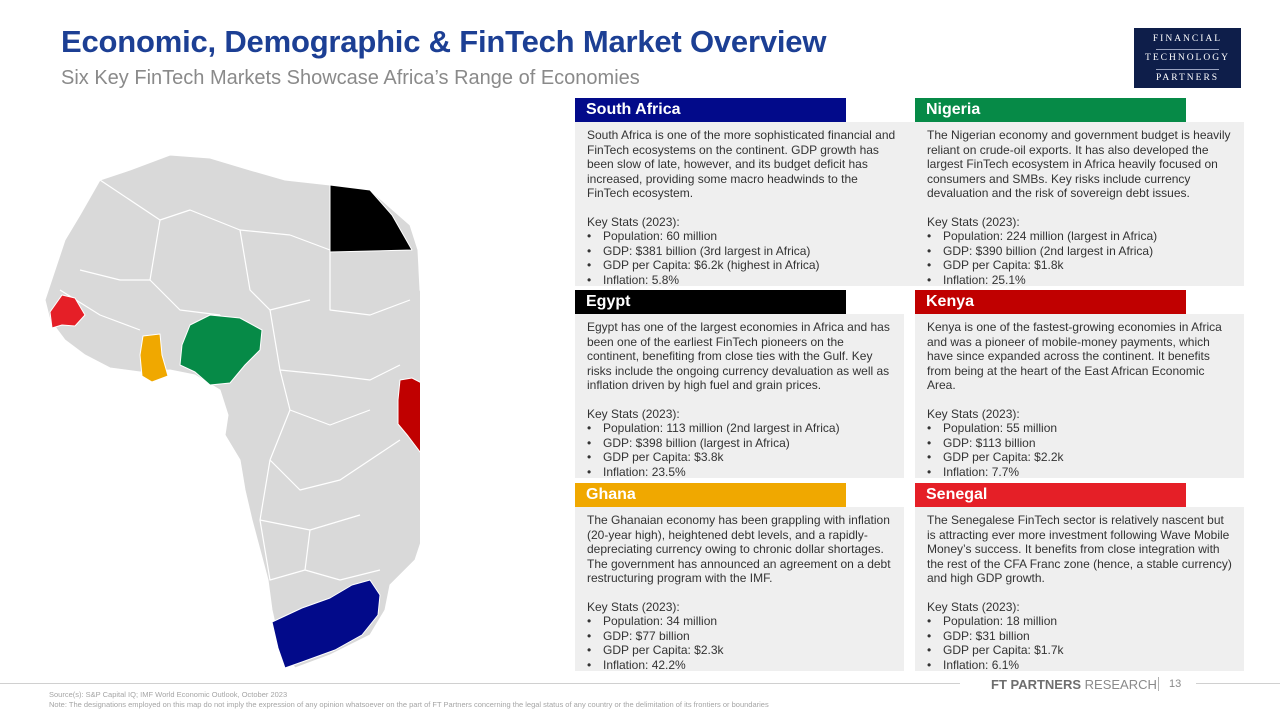 This screenshot has height=720, width=1280. Describe the element at coordinates (371, 218) in the screenshot. I see `egypt-shape` at that location.